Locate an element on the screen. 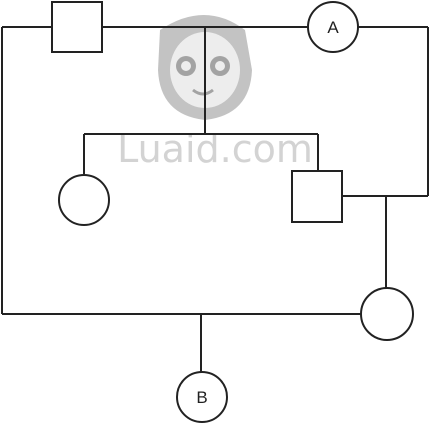  node-b-circle is located at coordinates (202, 397).